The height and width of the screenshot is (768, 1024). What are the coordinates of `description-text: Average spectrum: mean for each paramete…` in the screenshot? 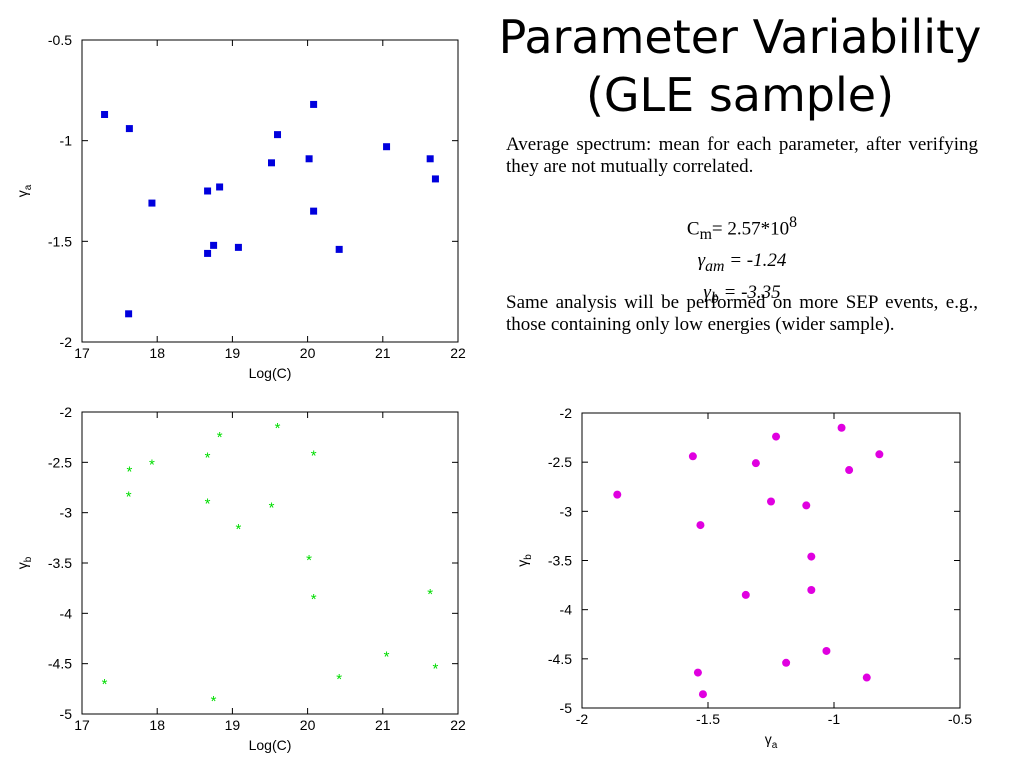 It's located at (742, 155).